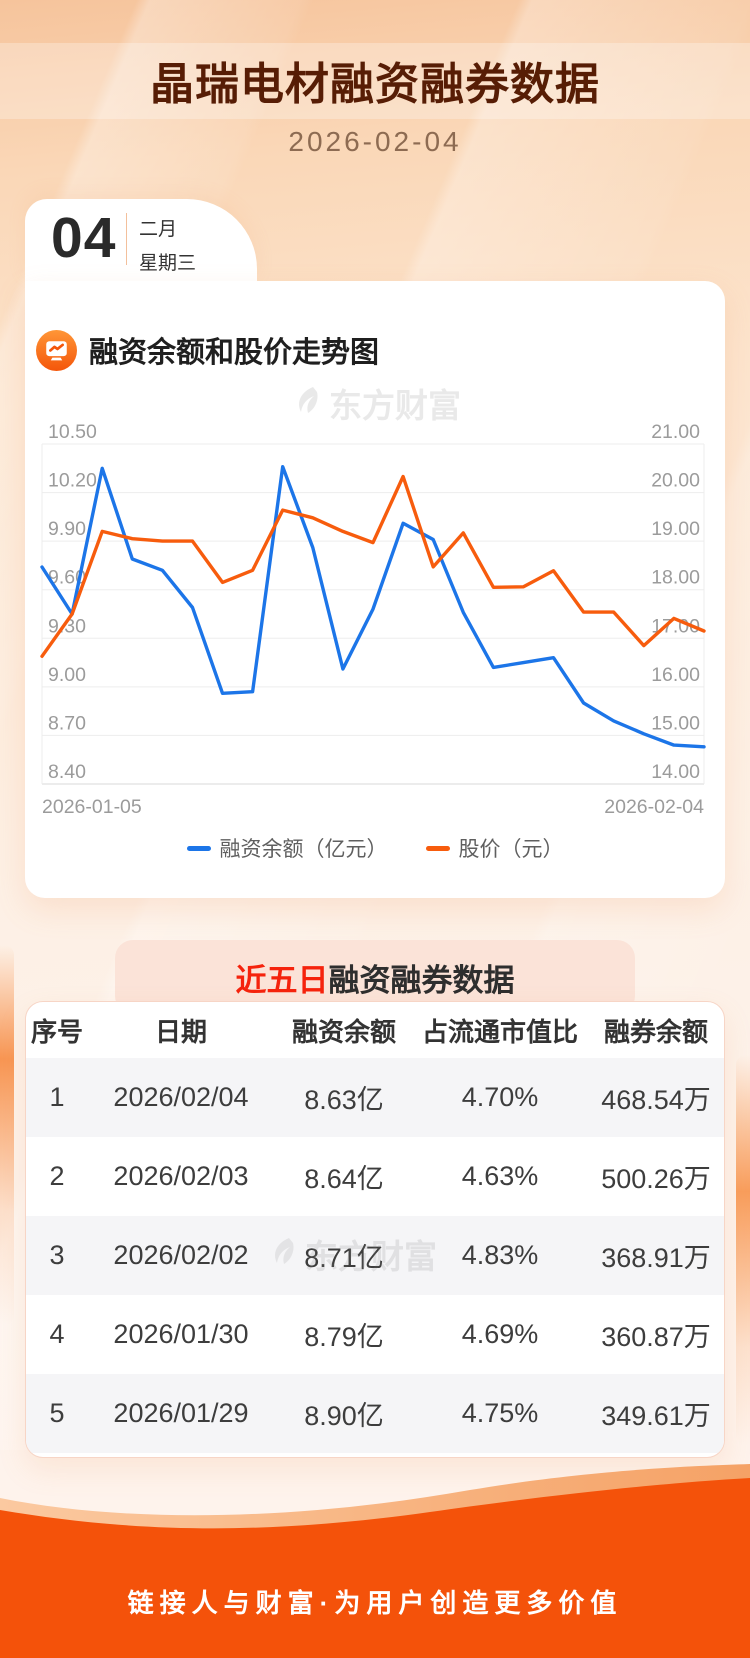 This screenshot has width=750, height=1658. I want to click on table-cell: 500.26万, so click(656, 1179).